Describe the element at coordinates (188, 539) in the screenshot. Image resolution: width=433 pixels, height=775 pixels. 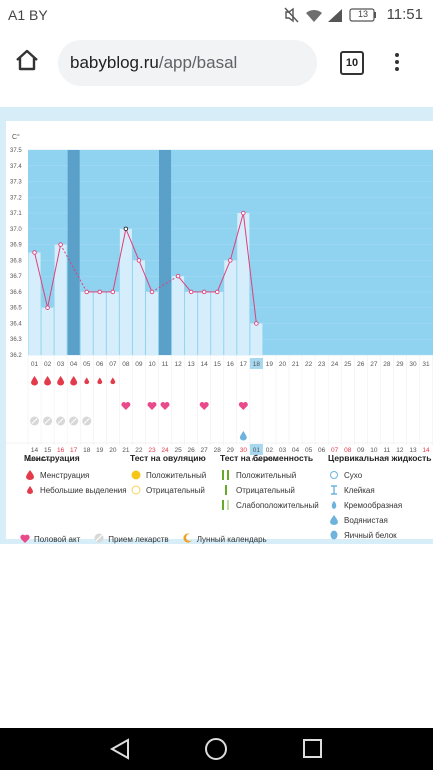
I see `moon-icon` at that location.